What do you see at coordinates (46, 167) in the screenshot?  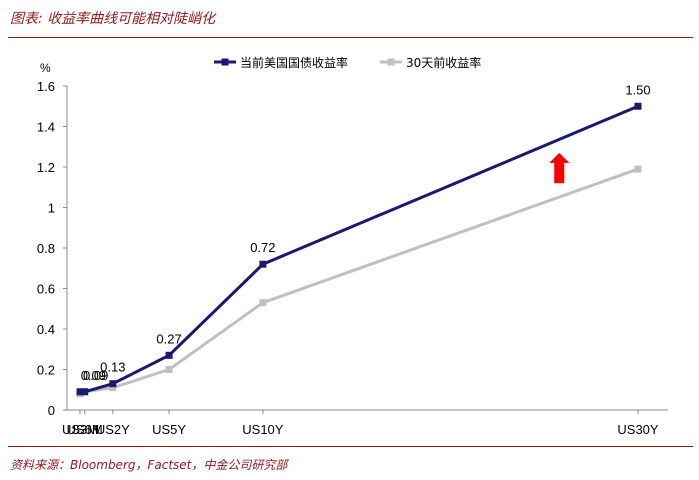 I see `y-tick-label: 1.2` at bounding box center [46, 167].